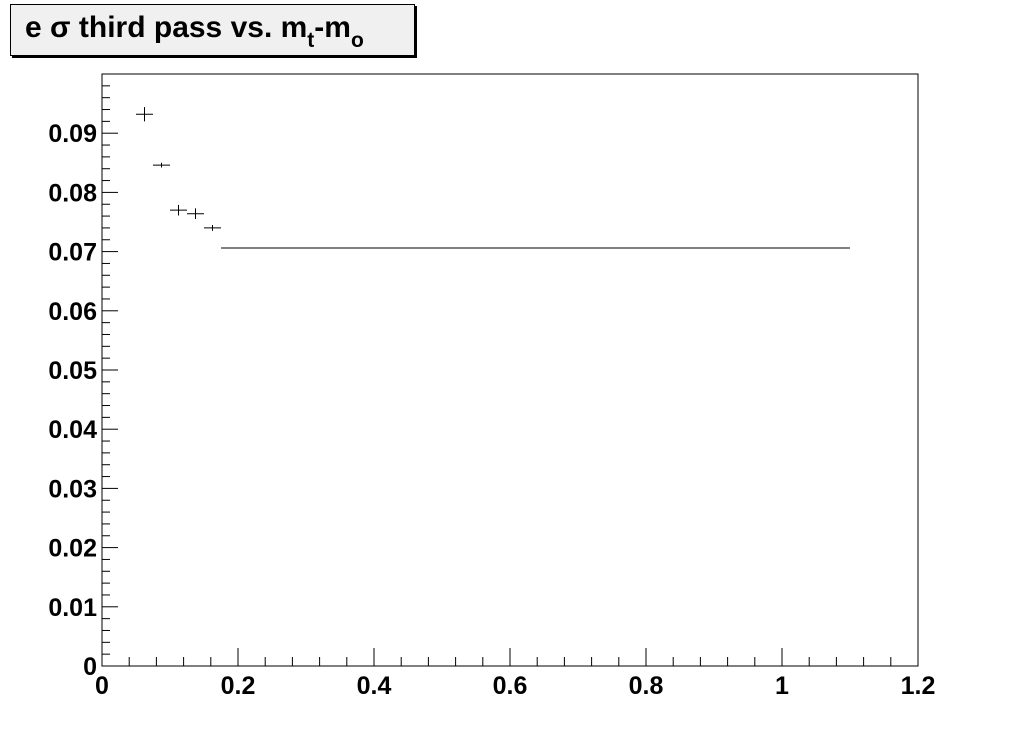 The height and width of the screenshot is (745, 1020). Describe the element at coordinates (72, 134) in the screenshot. I see `y-tick-label: 0.09` at that location.